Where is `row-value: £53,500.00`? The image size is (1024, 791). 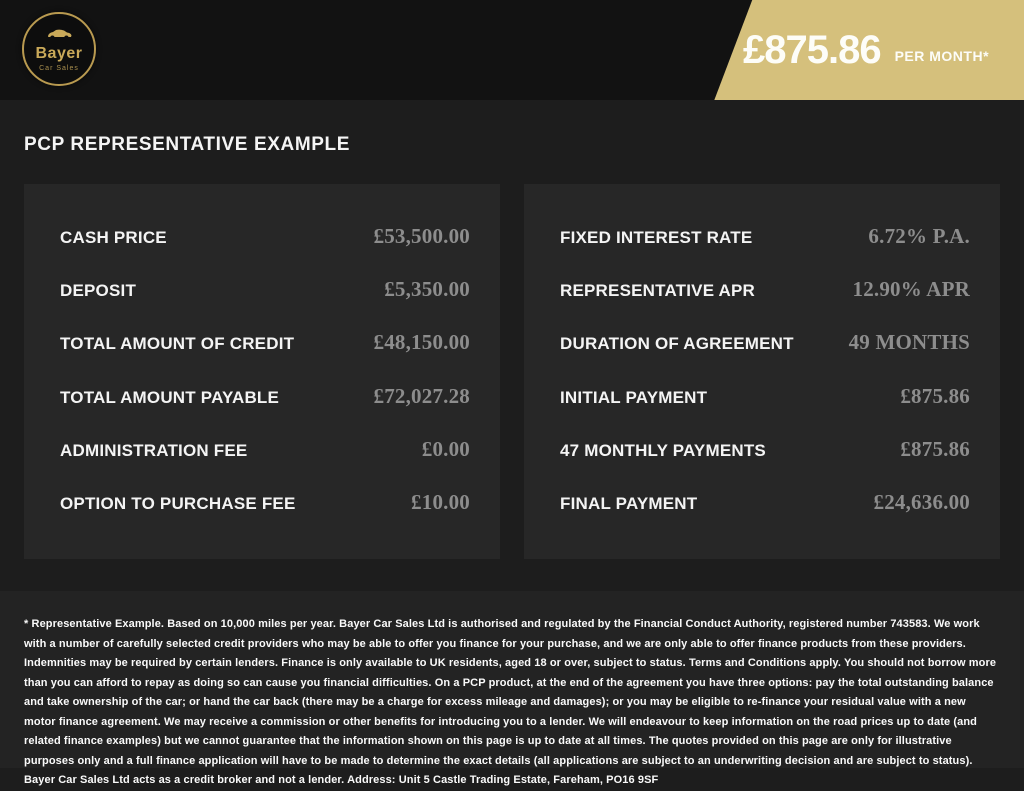
row-value: £53,500.00 is located at coordinates (421, 236).